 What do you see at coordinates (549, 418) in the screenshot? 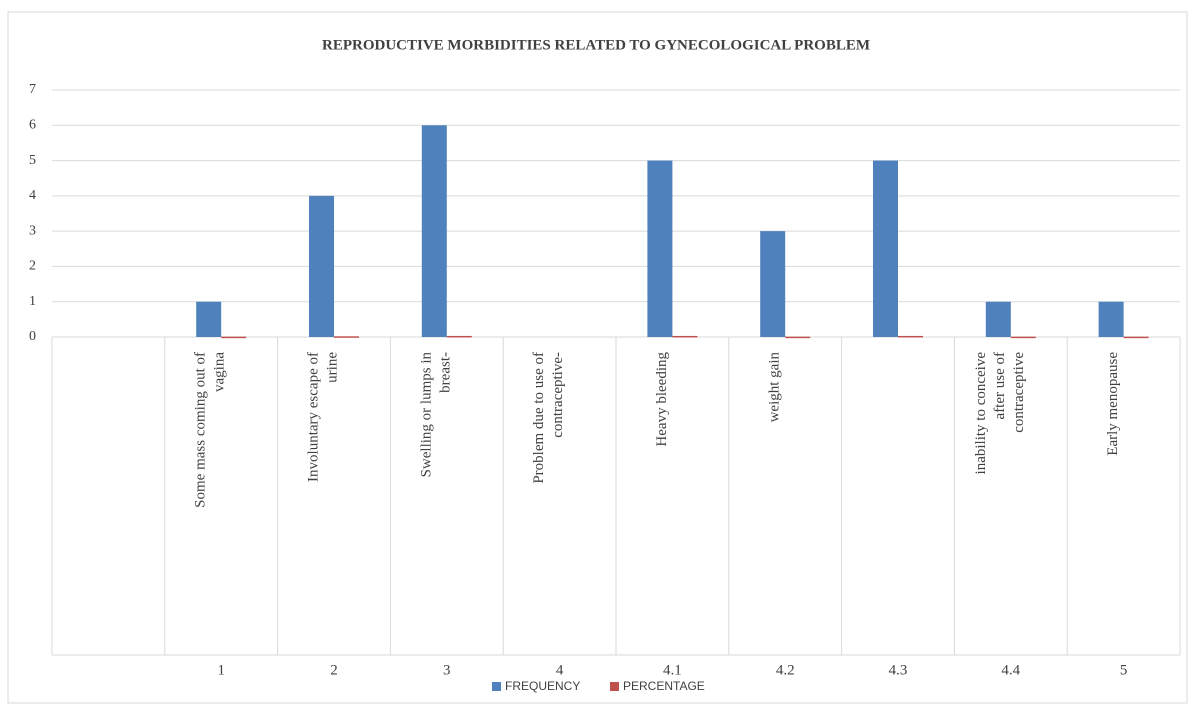
I see `x-tick-label: Problem due to use of contraceptive-` at bounding box center [549, 418].